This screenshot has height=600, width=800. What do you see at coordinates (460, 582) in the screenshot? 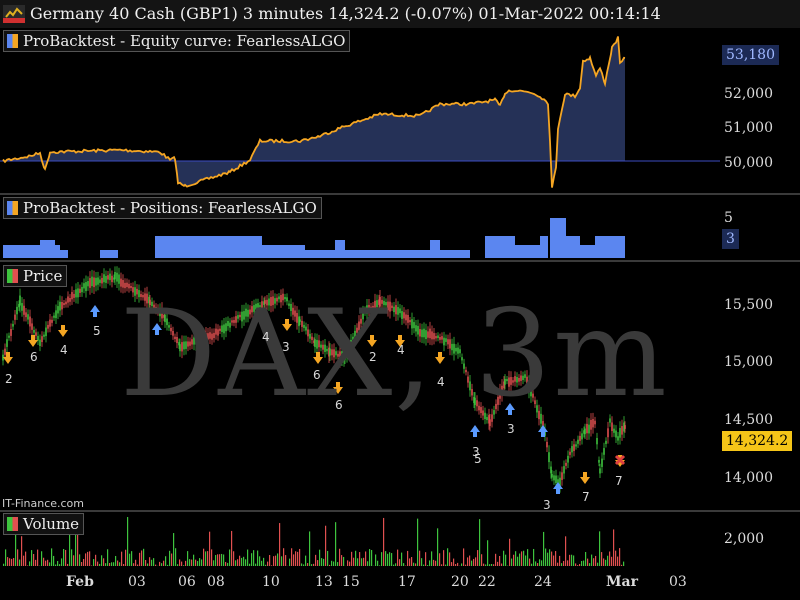
I see `x-tick: 20` at bounding box center [460, 582].